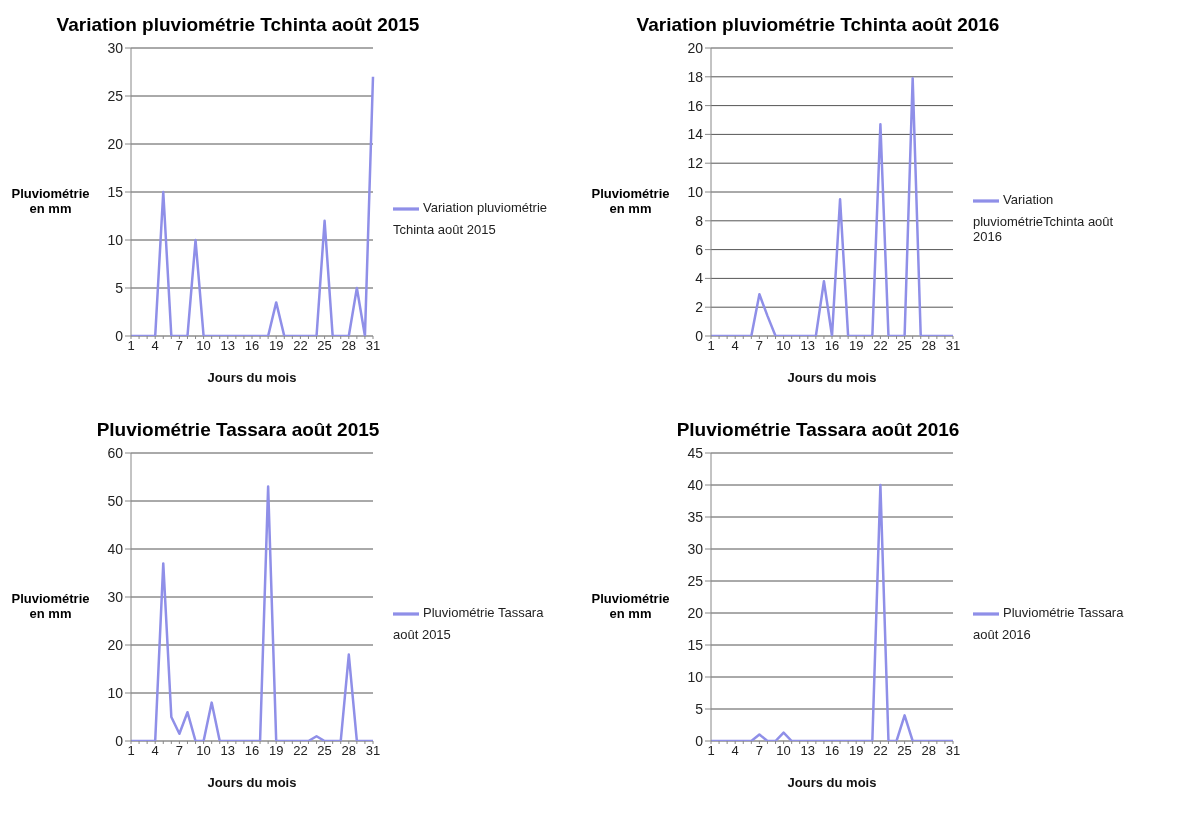 The image size is (1180, 838). Describe the element at coordinates (818, 25) in the screenshot. I see `chart-title: Variation pluviométrie Tchinta août 2016` at that location.